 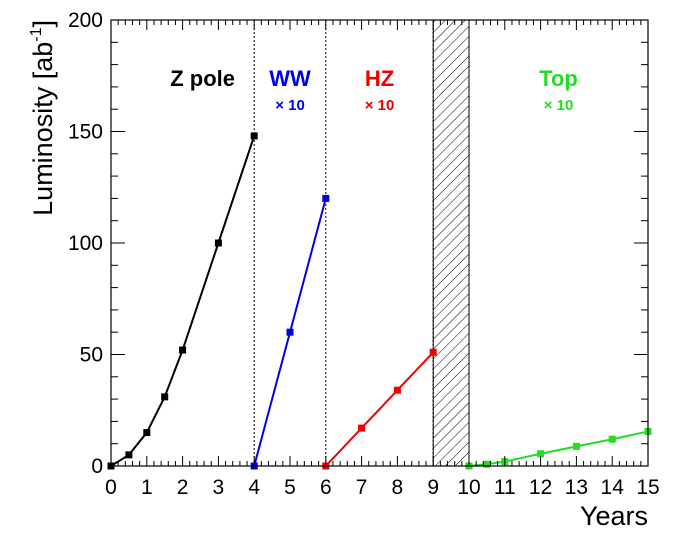 What do you see at coordinates (85, 243) in the screenshot?
I see `y-tick-label: 100` at bounding box center [85, 243].